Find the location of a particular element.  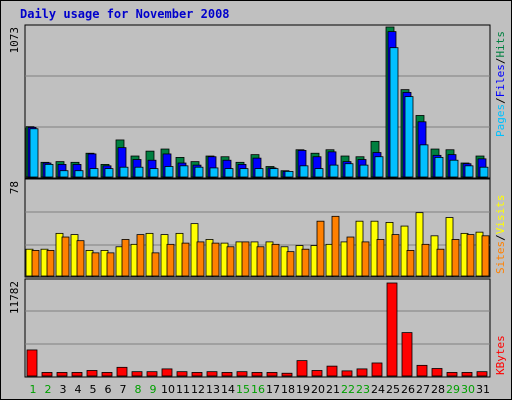

visits-legend: Sites/Visits is located at coordinates (500, 235).